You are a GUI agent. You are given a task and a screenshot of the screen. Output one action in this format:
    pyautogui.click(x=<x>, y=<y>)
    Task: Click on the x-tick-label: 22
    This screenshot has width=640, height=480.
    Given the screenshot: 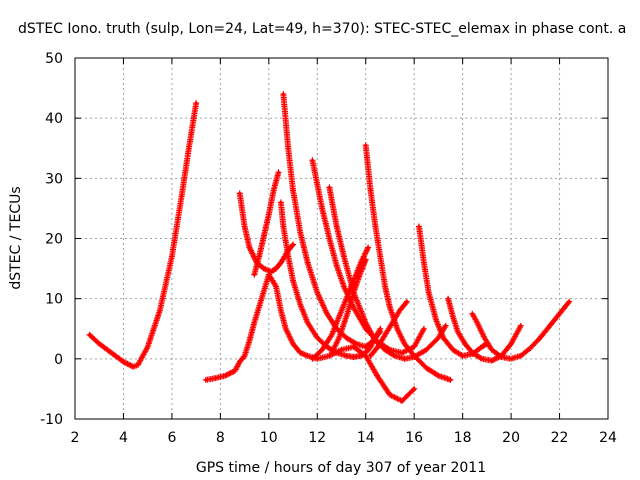 What is the action you would take?
    pyautogui.click(x=560, y=438)
    